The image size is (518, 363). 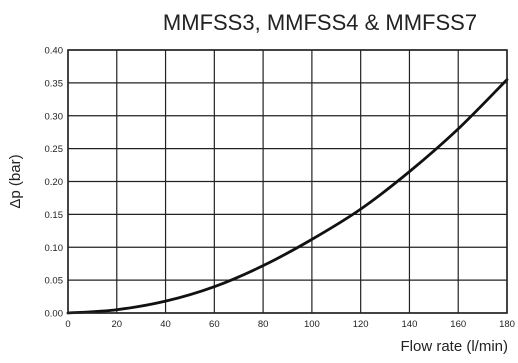 What do you see at coordinates (54, 248) in the screenshot?
I see `y-tick-label: 0.10` at bounding box center [54, 248].